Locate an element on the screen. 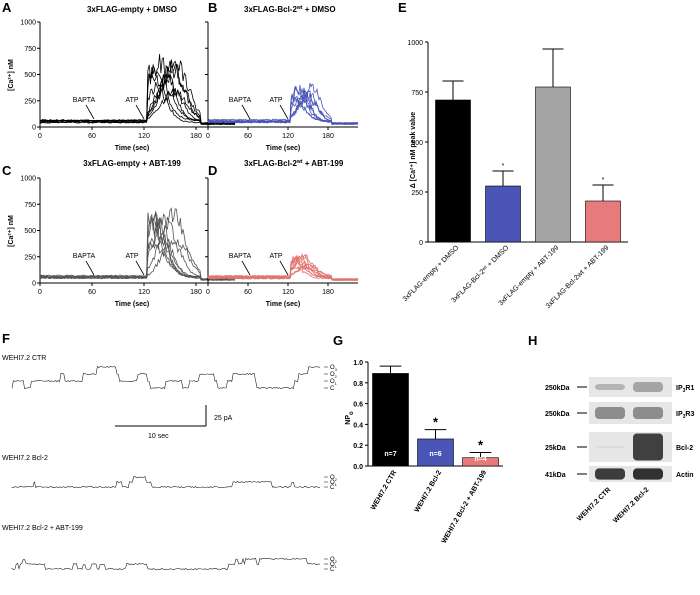  lane-label: WEHI7.2 Bcl-2 is located at coordinates (631, 505).